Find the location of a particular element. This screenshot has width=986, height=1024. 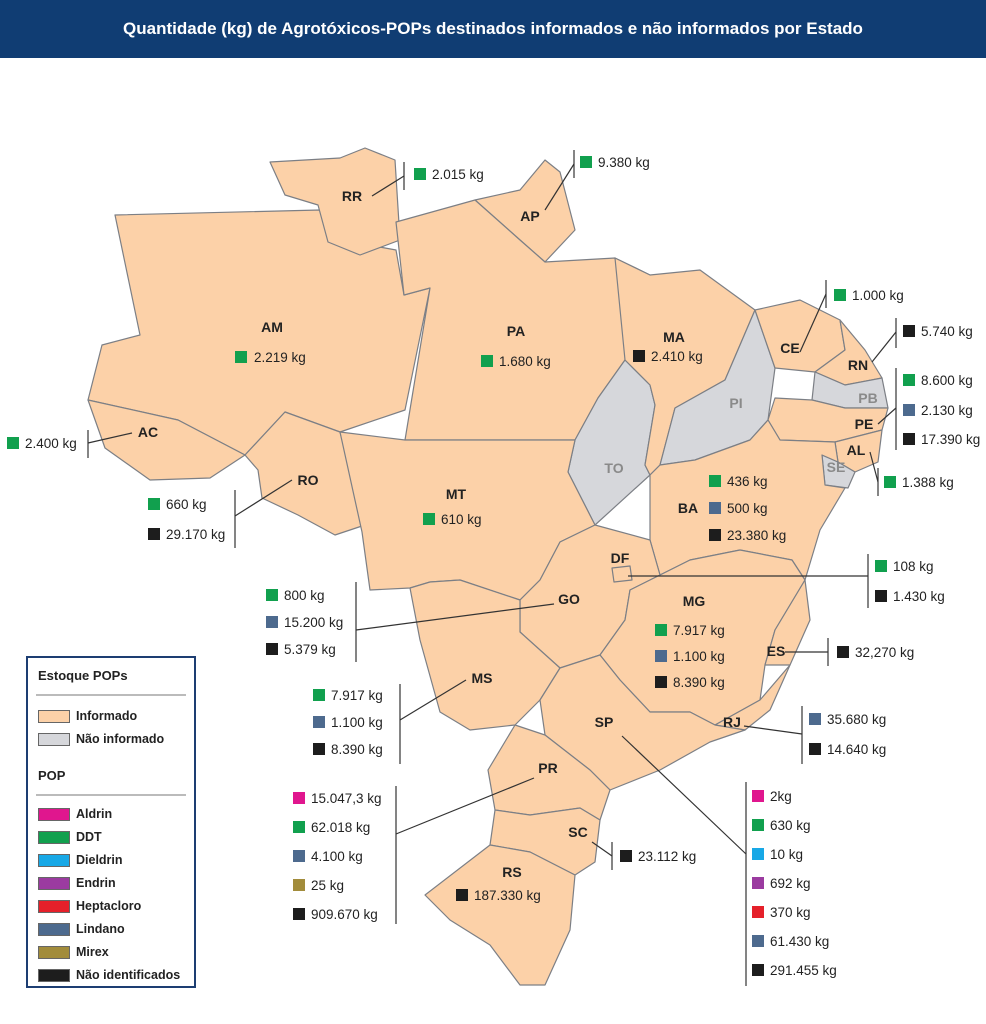

swatch-ba-lindano is located at coordinates (715, 508).